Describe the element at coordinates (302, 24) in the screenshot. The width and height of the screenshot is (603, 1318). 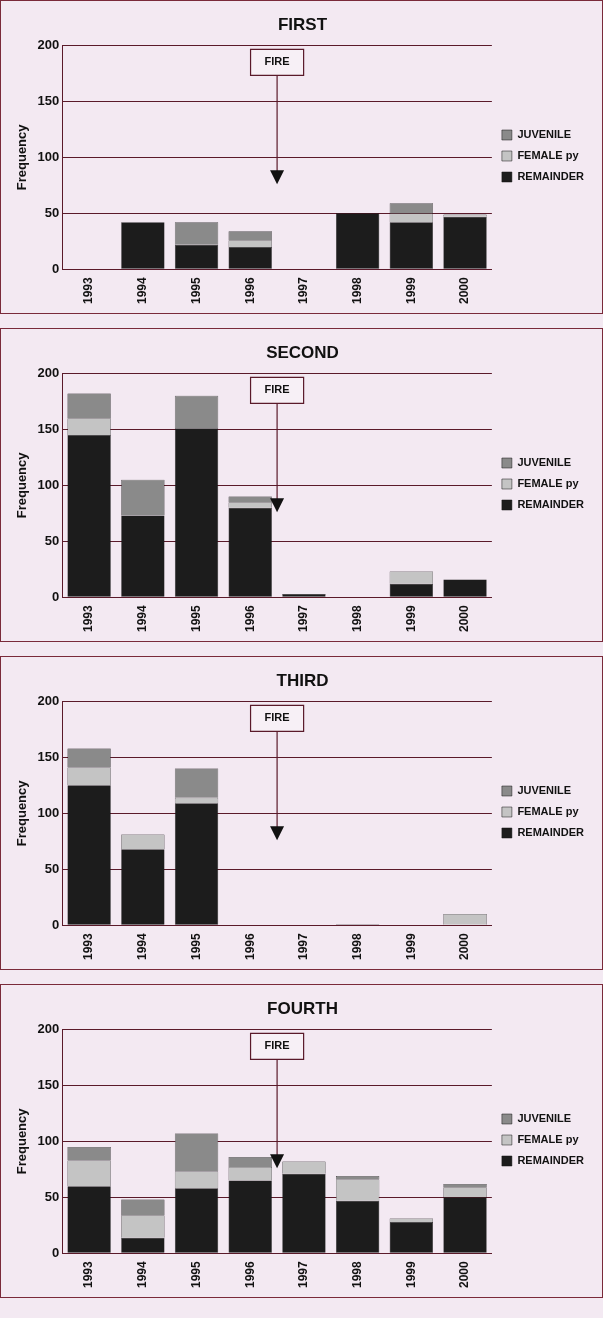
I see `chart-title: FIRST` at that location.